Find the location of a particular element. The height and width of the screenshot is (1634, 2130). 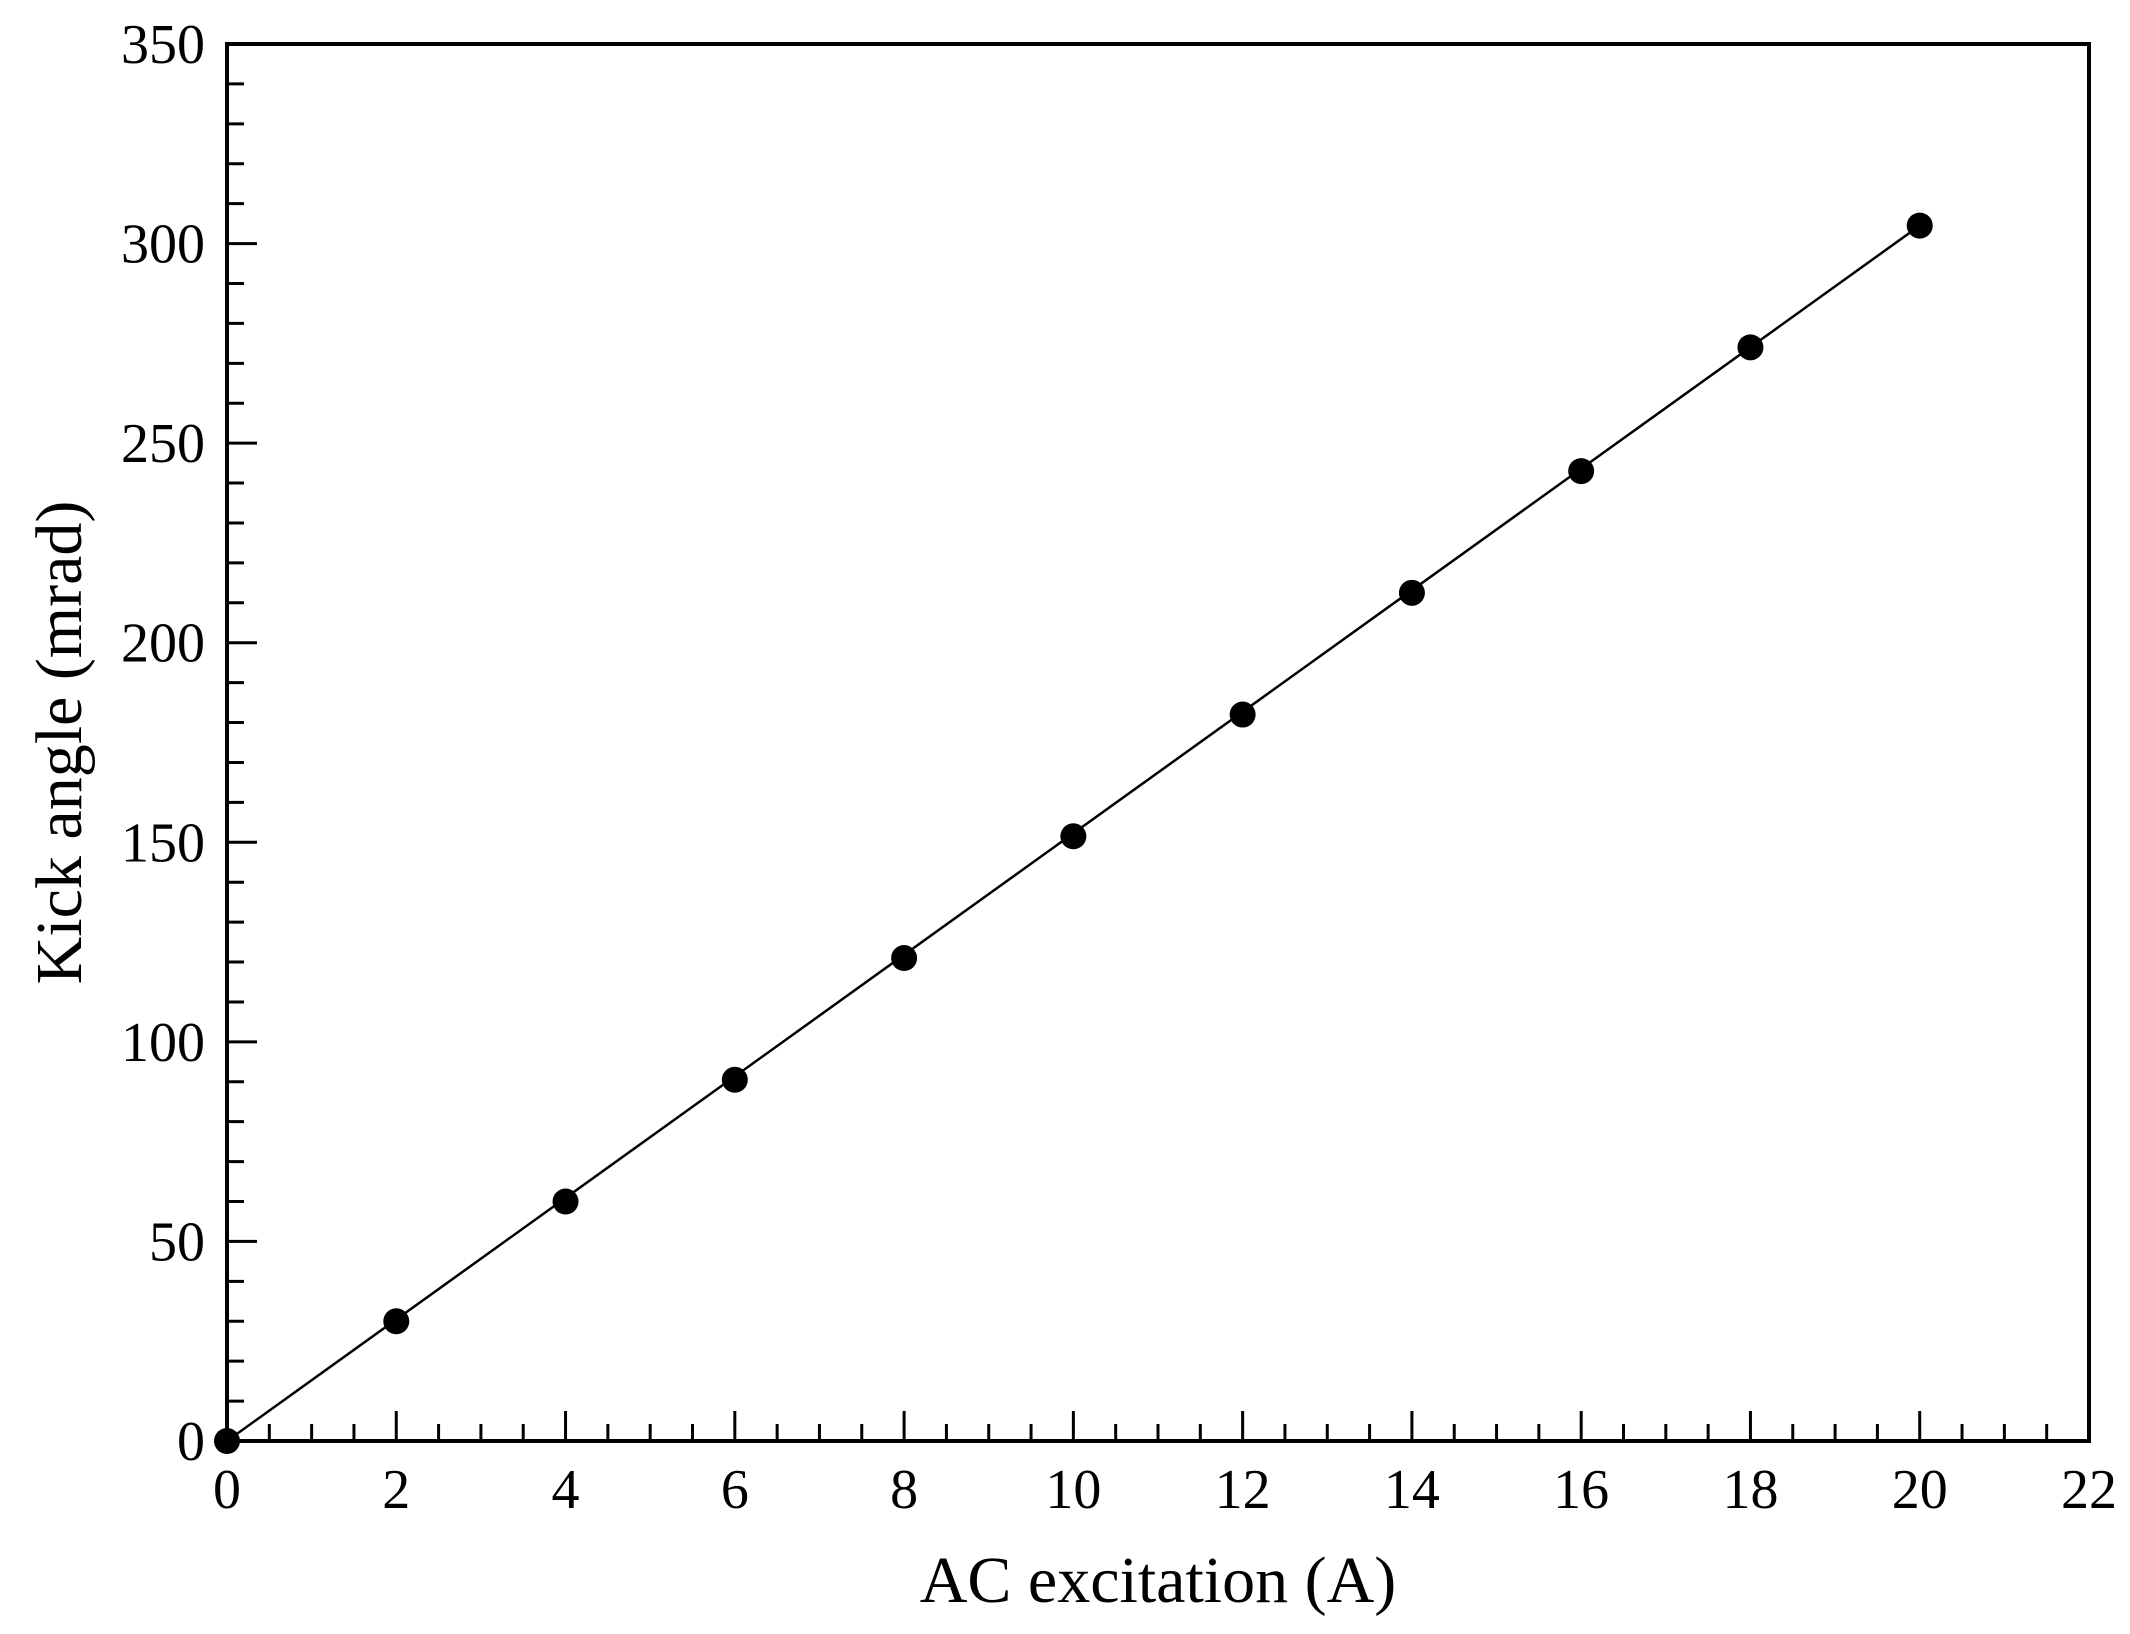

x-tick-label: 18 is located at coordinates (1750, 1490).